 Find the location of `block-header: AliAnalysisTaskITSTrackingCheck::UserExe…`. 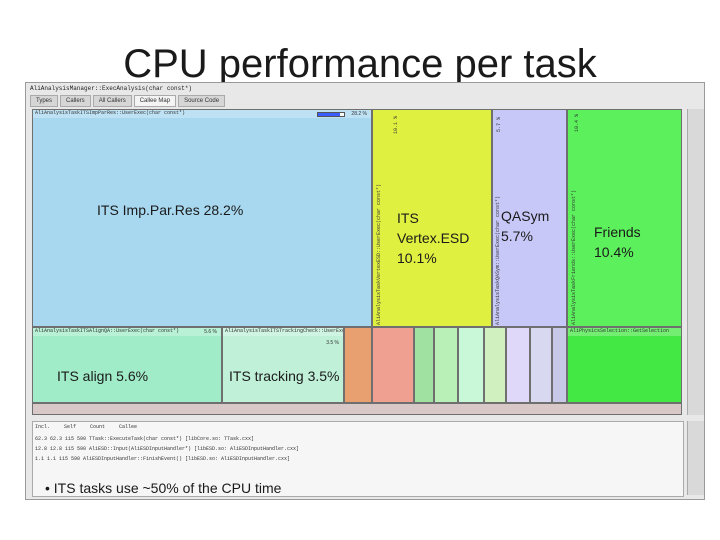

block-header: AliAnalysisTaskITSTrackingCheck::UserExe… is located at coordinates (283, 332).